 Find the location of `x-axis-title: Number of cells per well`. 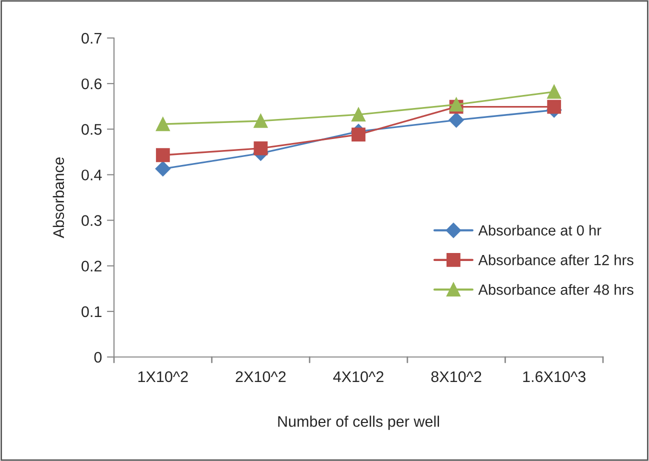

x-axis-title: Number of cells per well is located at coordinates (358, 423).